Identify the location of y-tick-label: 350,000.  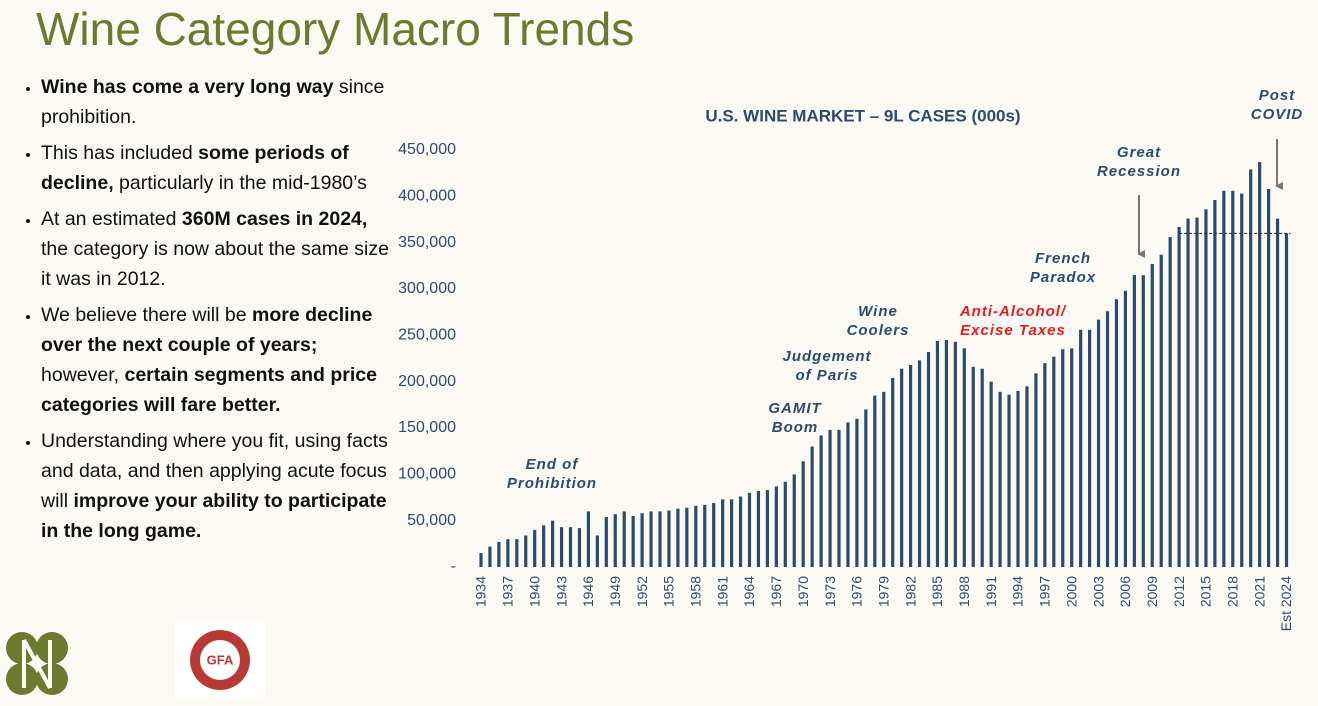
(427, 242).